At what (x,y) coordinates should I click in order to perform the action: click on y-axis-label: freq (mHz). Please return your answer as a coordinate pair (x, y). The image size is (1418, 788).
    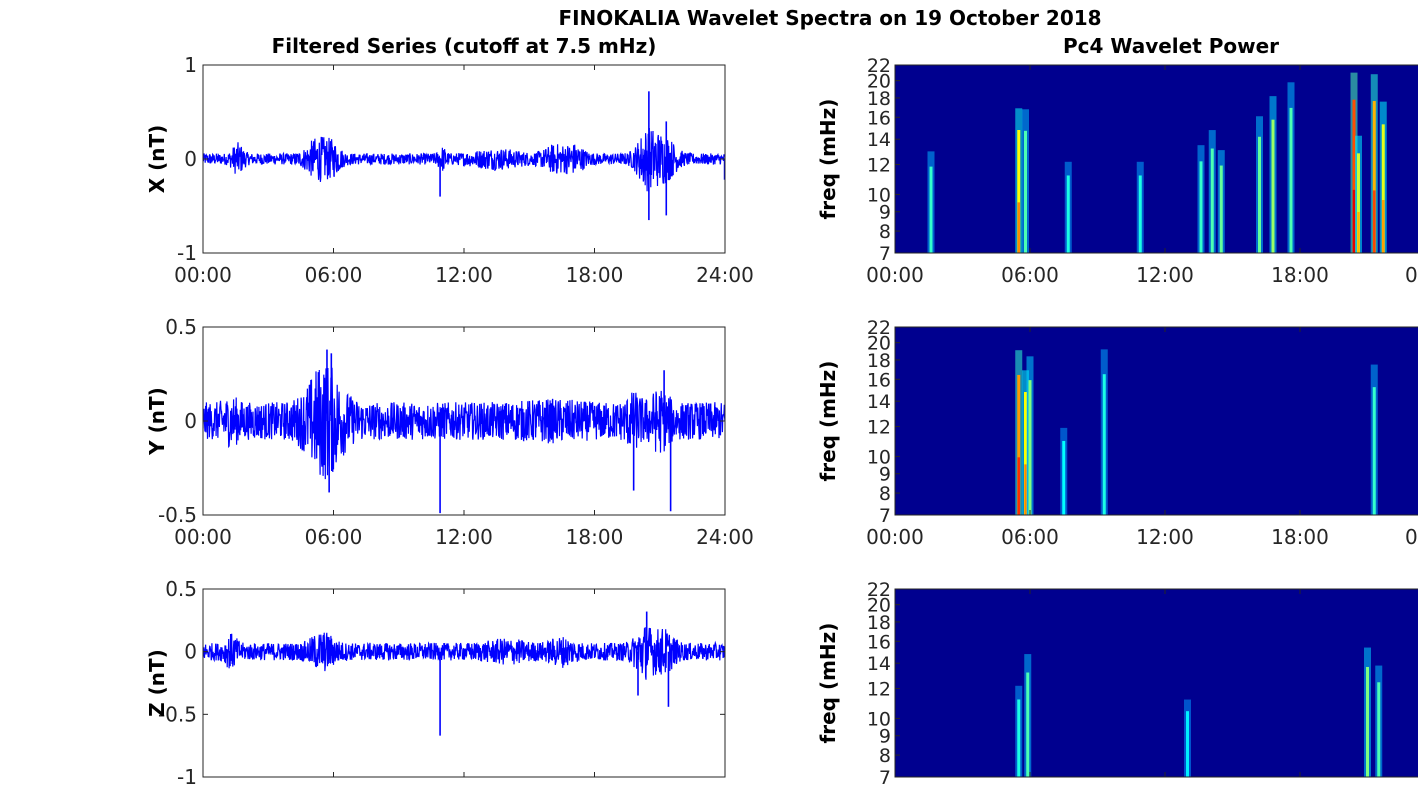
    Looking at the image, I should click on (828, 421).